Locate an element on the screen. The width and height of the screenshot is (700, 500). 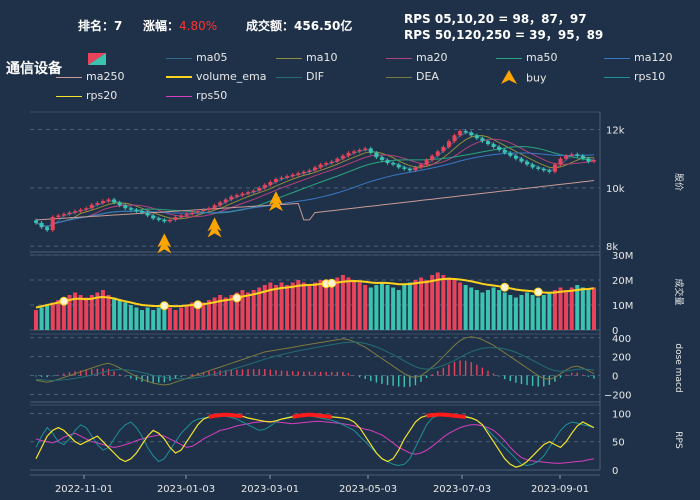
x-tick-label: 2023-01-03 is located at coordinates (186, 489).